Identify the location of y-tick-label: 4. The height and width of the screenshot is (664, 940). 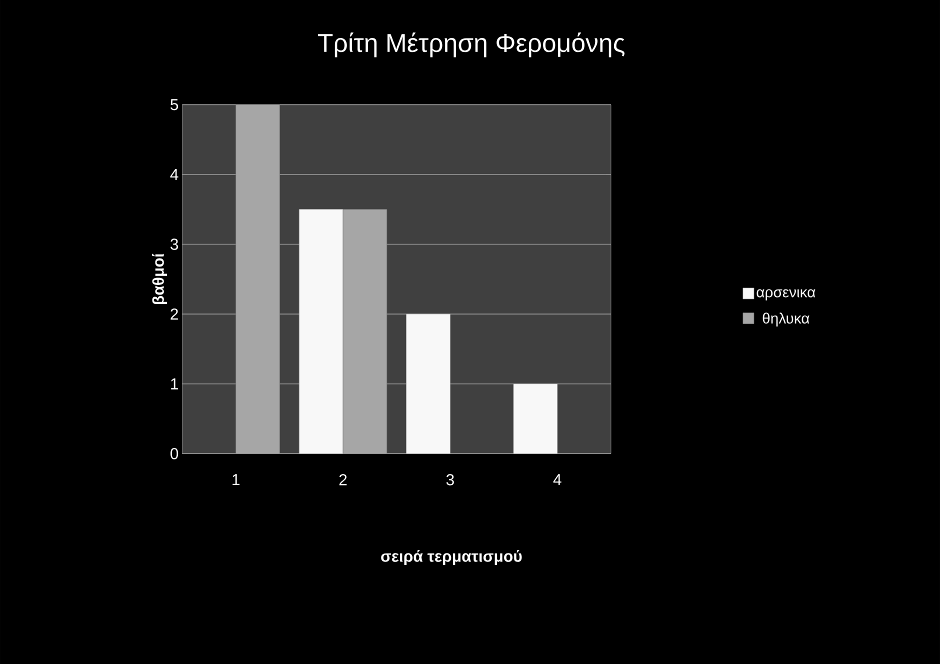
(174, 174).